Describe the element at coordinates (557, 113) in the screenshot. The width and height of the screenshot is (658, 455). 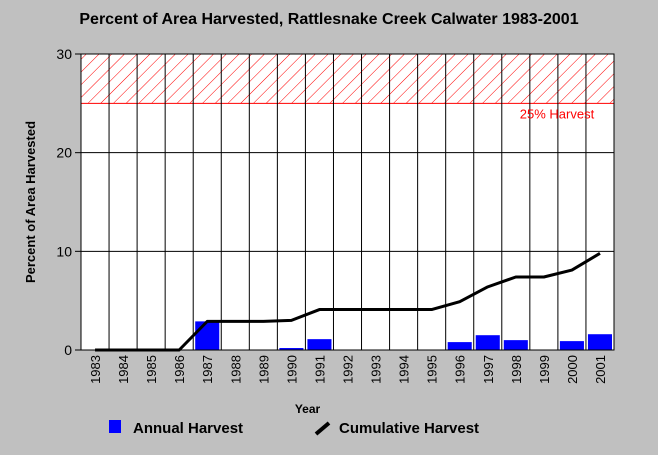
I see `threshold-label: 25% Harvest` at that location.